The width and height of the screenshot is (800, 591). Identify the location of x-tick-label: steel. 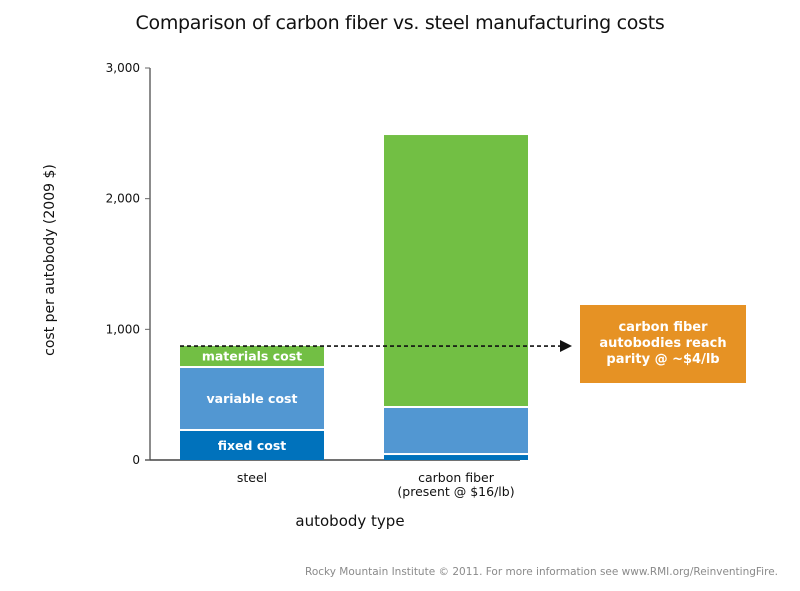
(252, 477).